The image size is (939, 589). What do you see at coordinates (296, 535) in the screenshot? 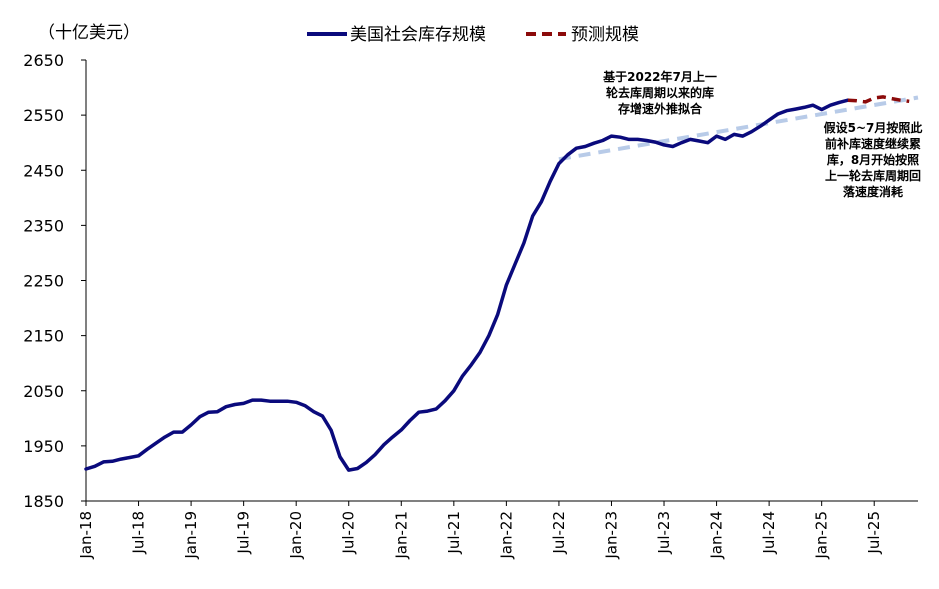
I see `x-tick-label: Jan-20` at bounding box center [296, 535].